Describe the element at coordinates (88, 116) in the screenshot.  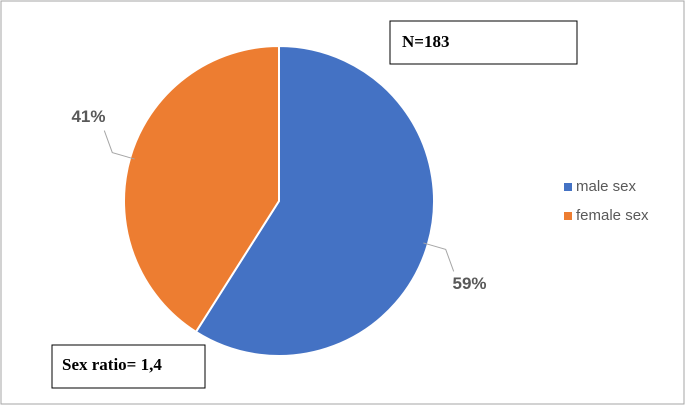
I see `data-label: 41%` at that location.